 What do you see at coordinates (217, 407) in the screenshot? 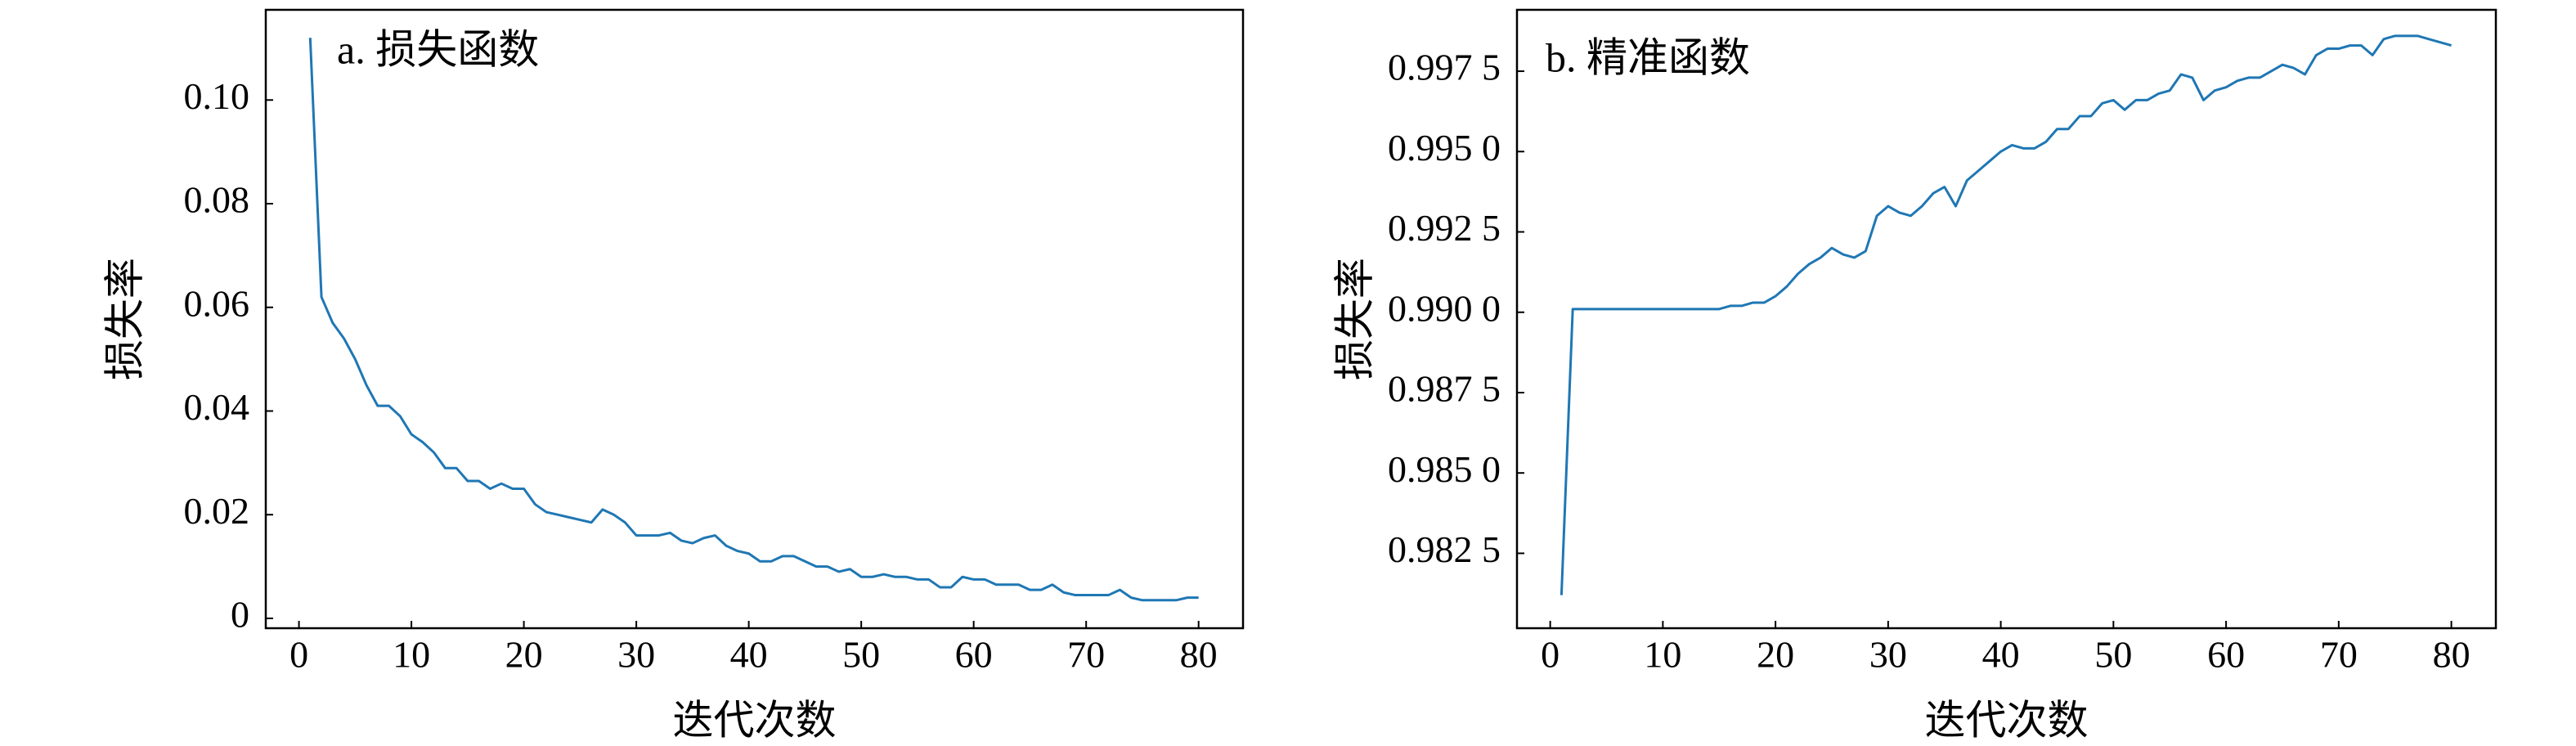
I see `y-tick-label: 0.04` at bounding box center [217, 407].